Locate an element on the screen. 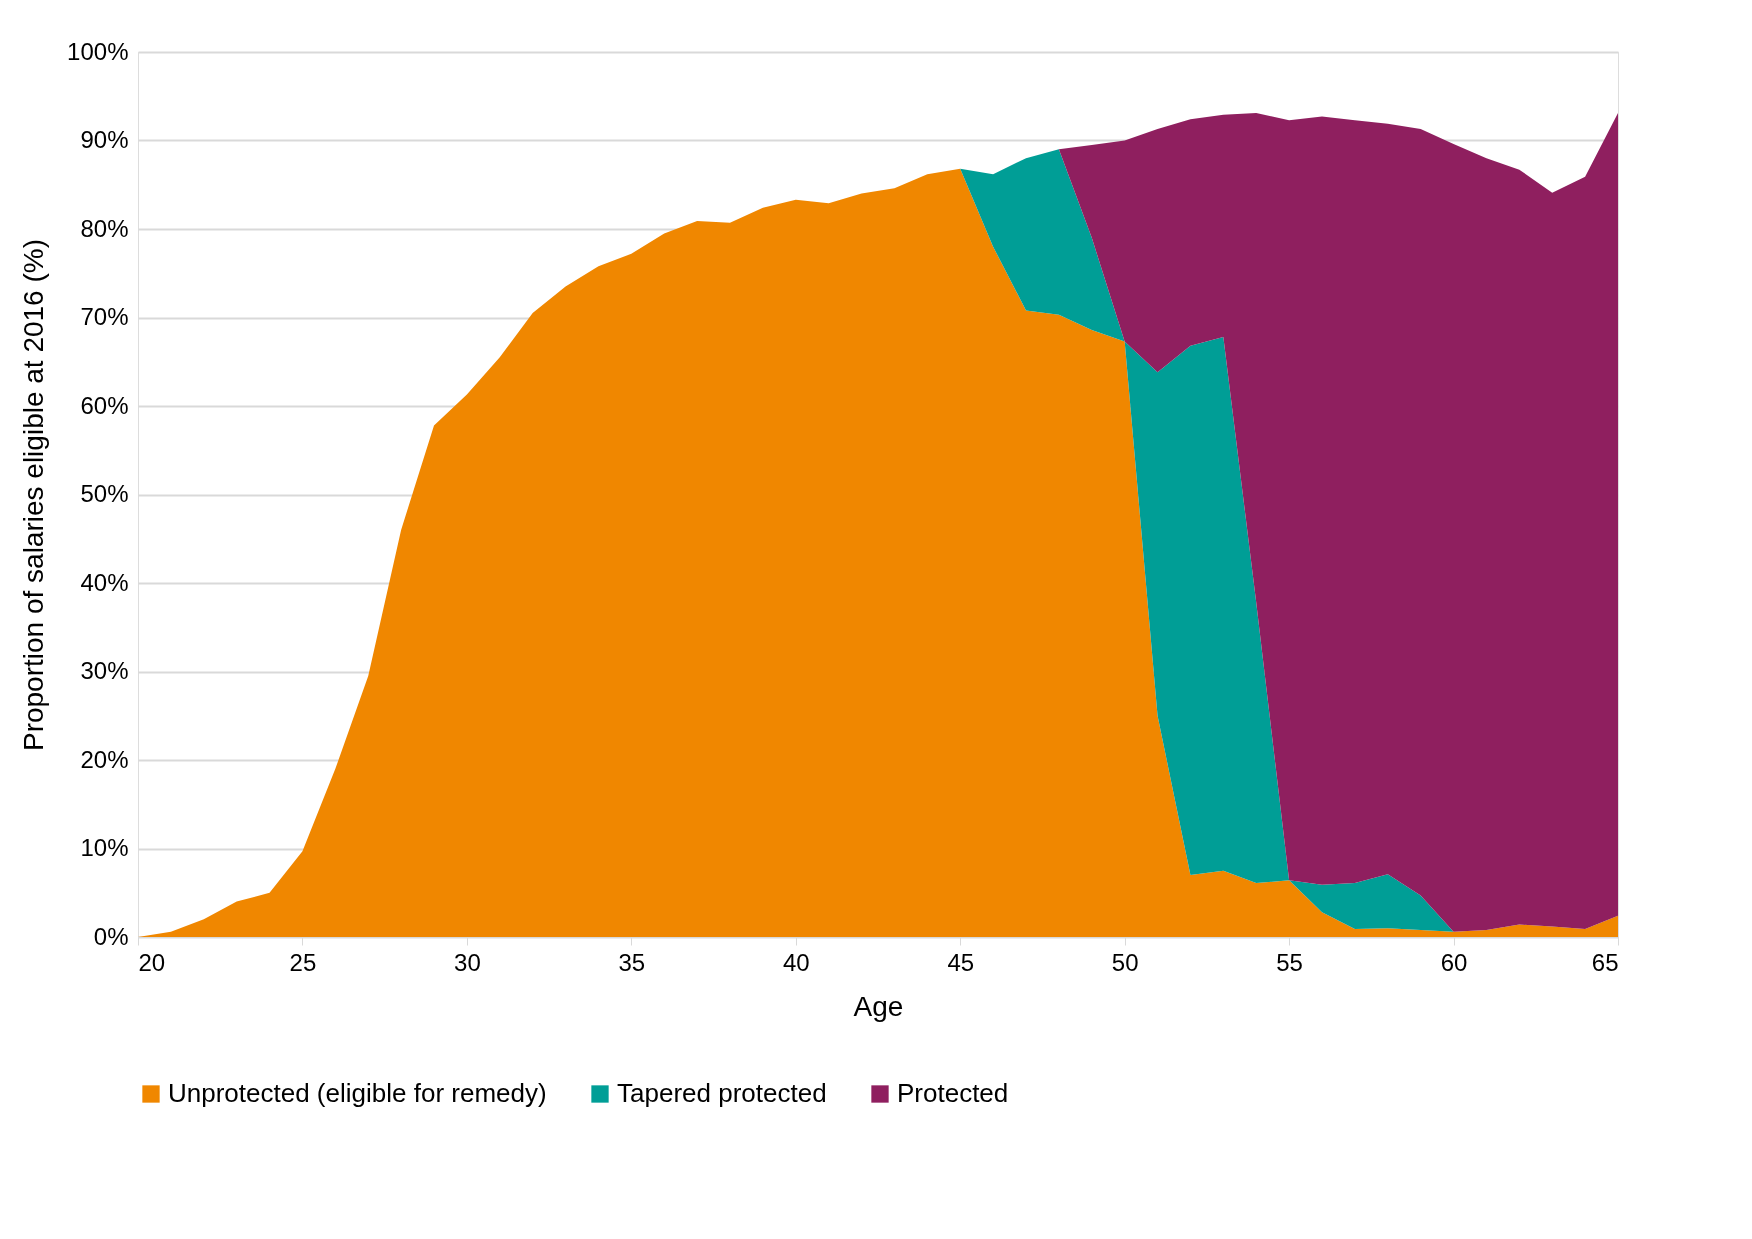 The height and width of the screenshot is (1239, 1752). x-tick-label: 45 is located at coordinates (961, 962).